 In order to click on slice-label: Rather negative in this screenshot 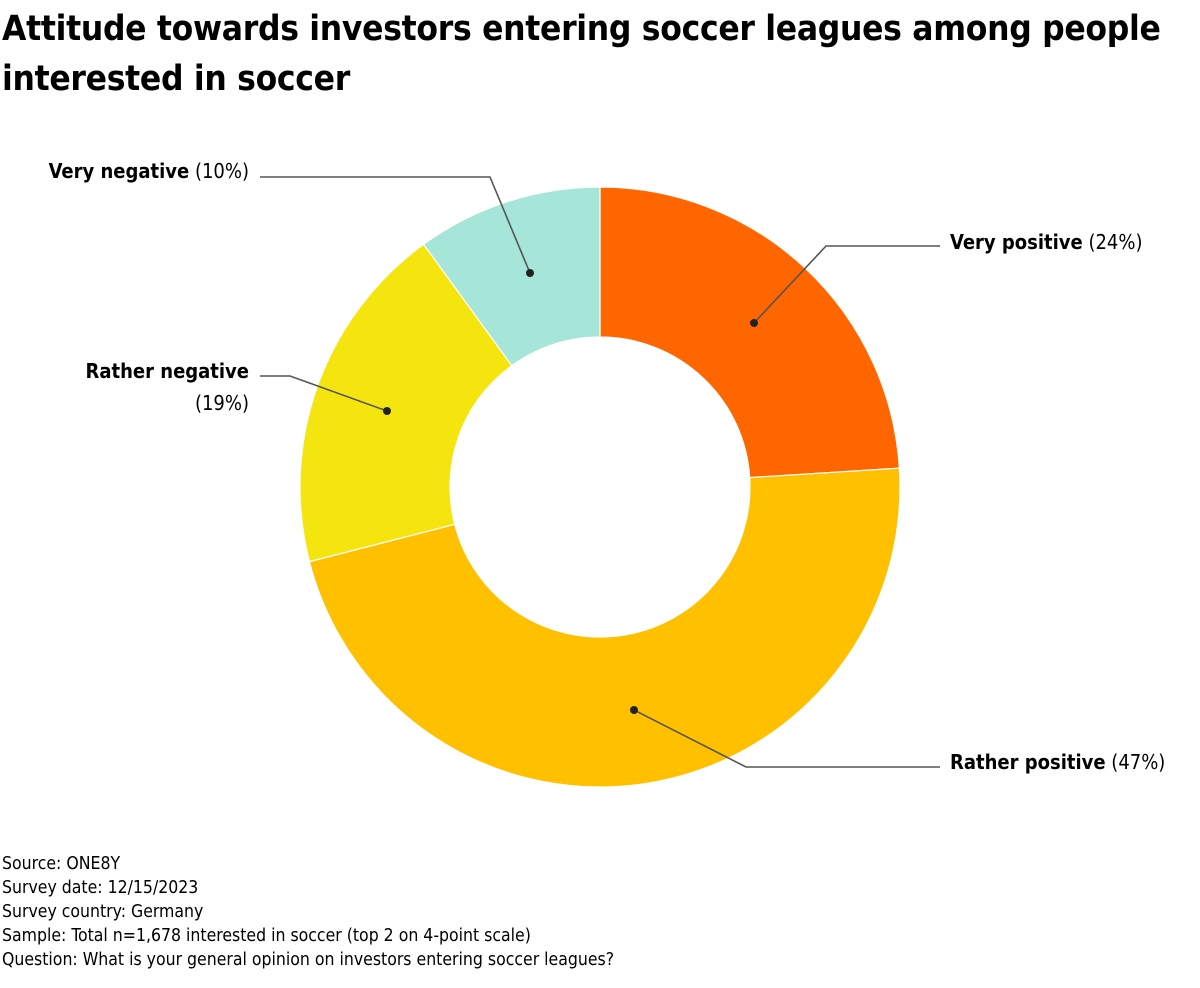, I will do `click(167, 371)`.